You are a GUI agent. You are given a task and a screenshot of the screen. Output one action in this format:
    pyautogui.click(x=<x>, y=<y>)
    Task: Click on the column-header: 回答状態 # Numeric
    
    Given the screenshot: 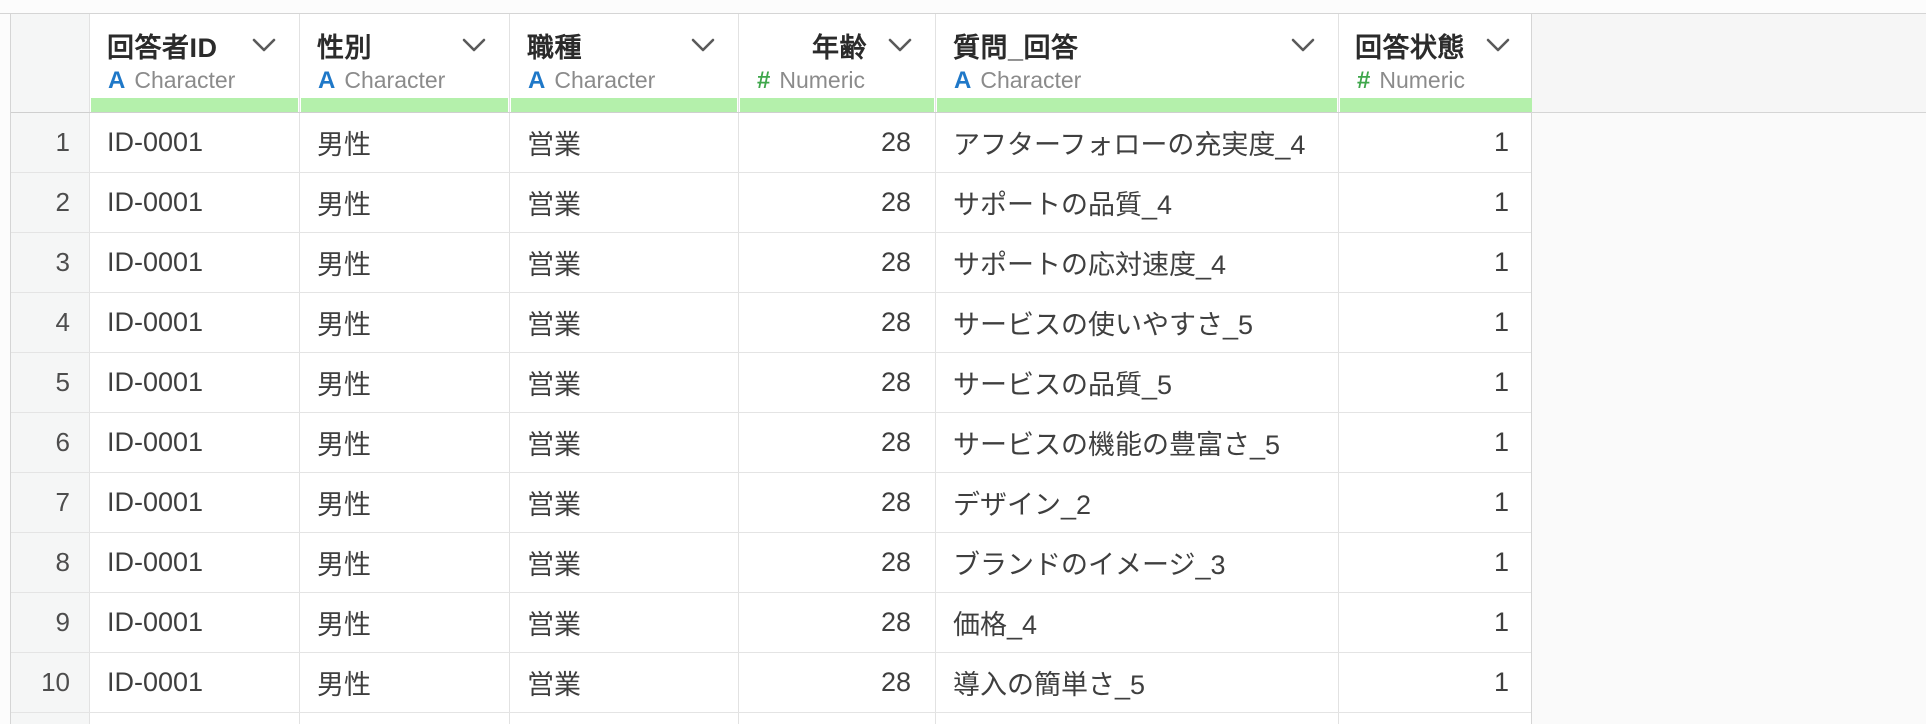 What is the action you would take?
    pyautogui.click(x=1436, y=63)
    